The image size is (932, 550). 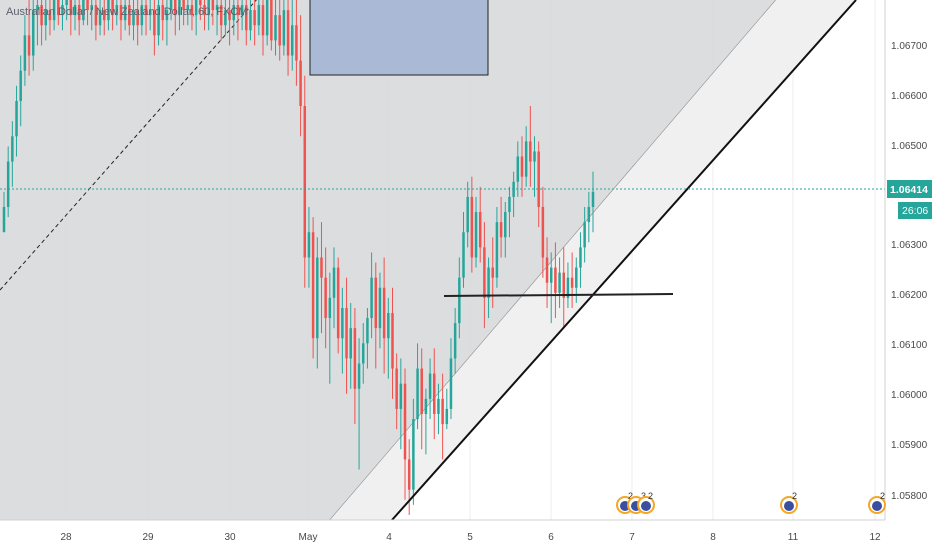 What do you see at coordinates (789, 502) in the screenshot?
I see `event-badge-4: 2` at bounding box center [789, 502].